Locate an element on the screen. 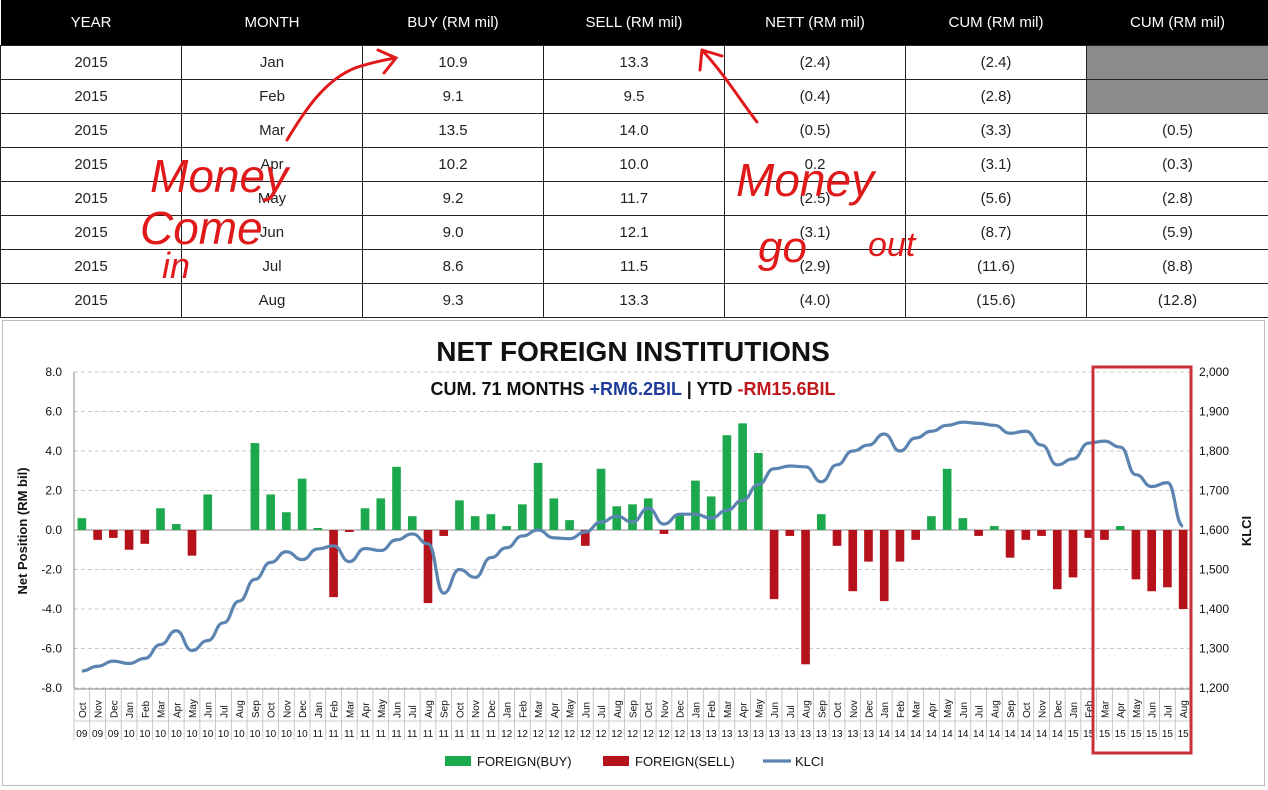  cell-nett: (2.4) is located at coordinates (815, 63).